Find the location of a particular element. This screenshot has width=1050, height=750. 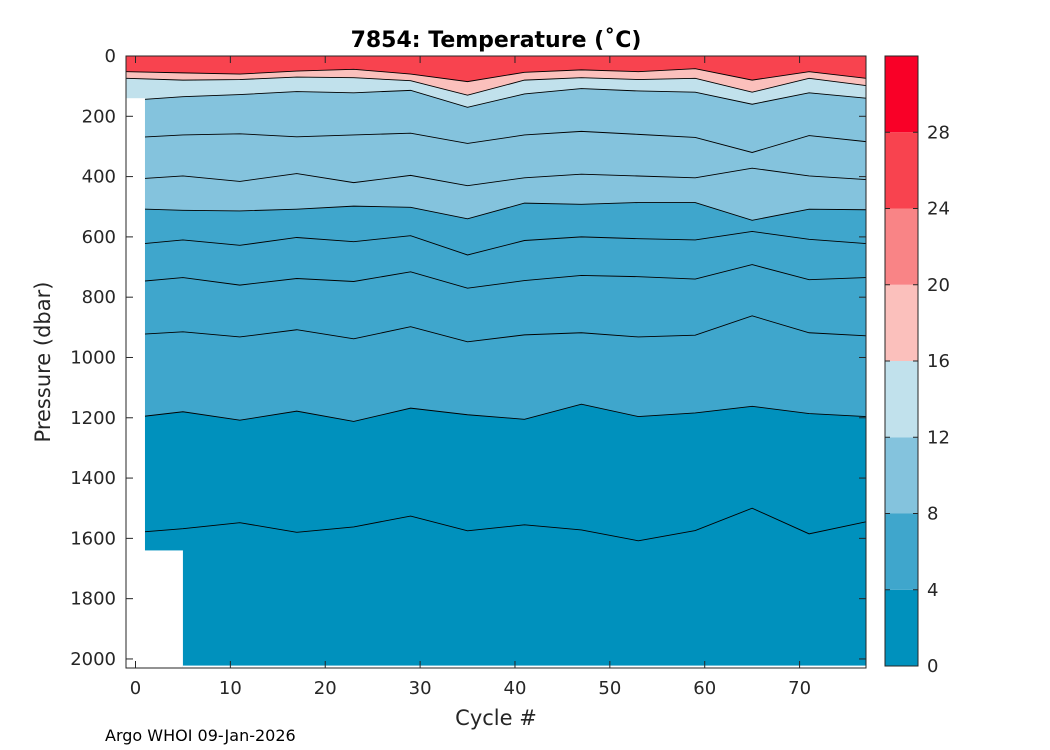

band-above-24c is located at coordinates (496, 69).